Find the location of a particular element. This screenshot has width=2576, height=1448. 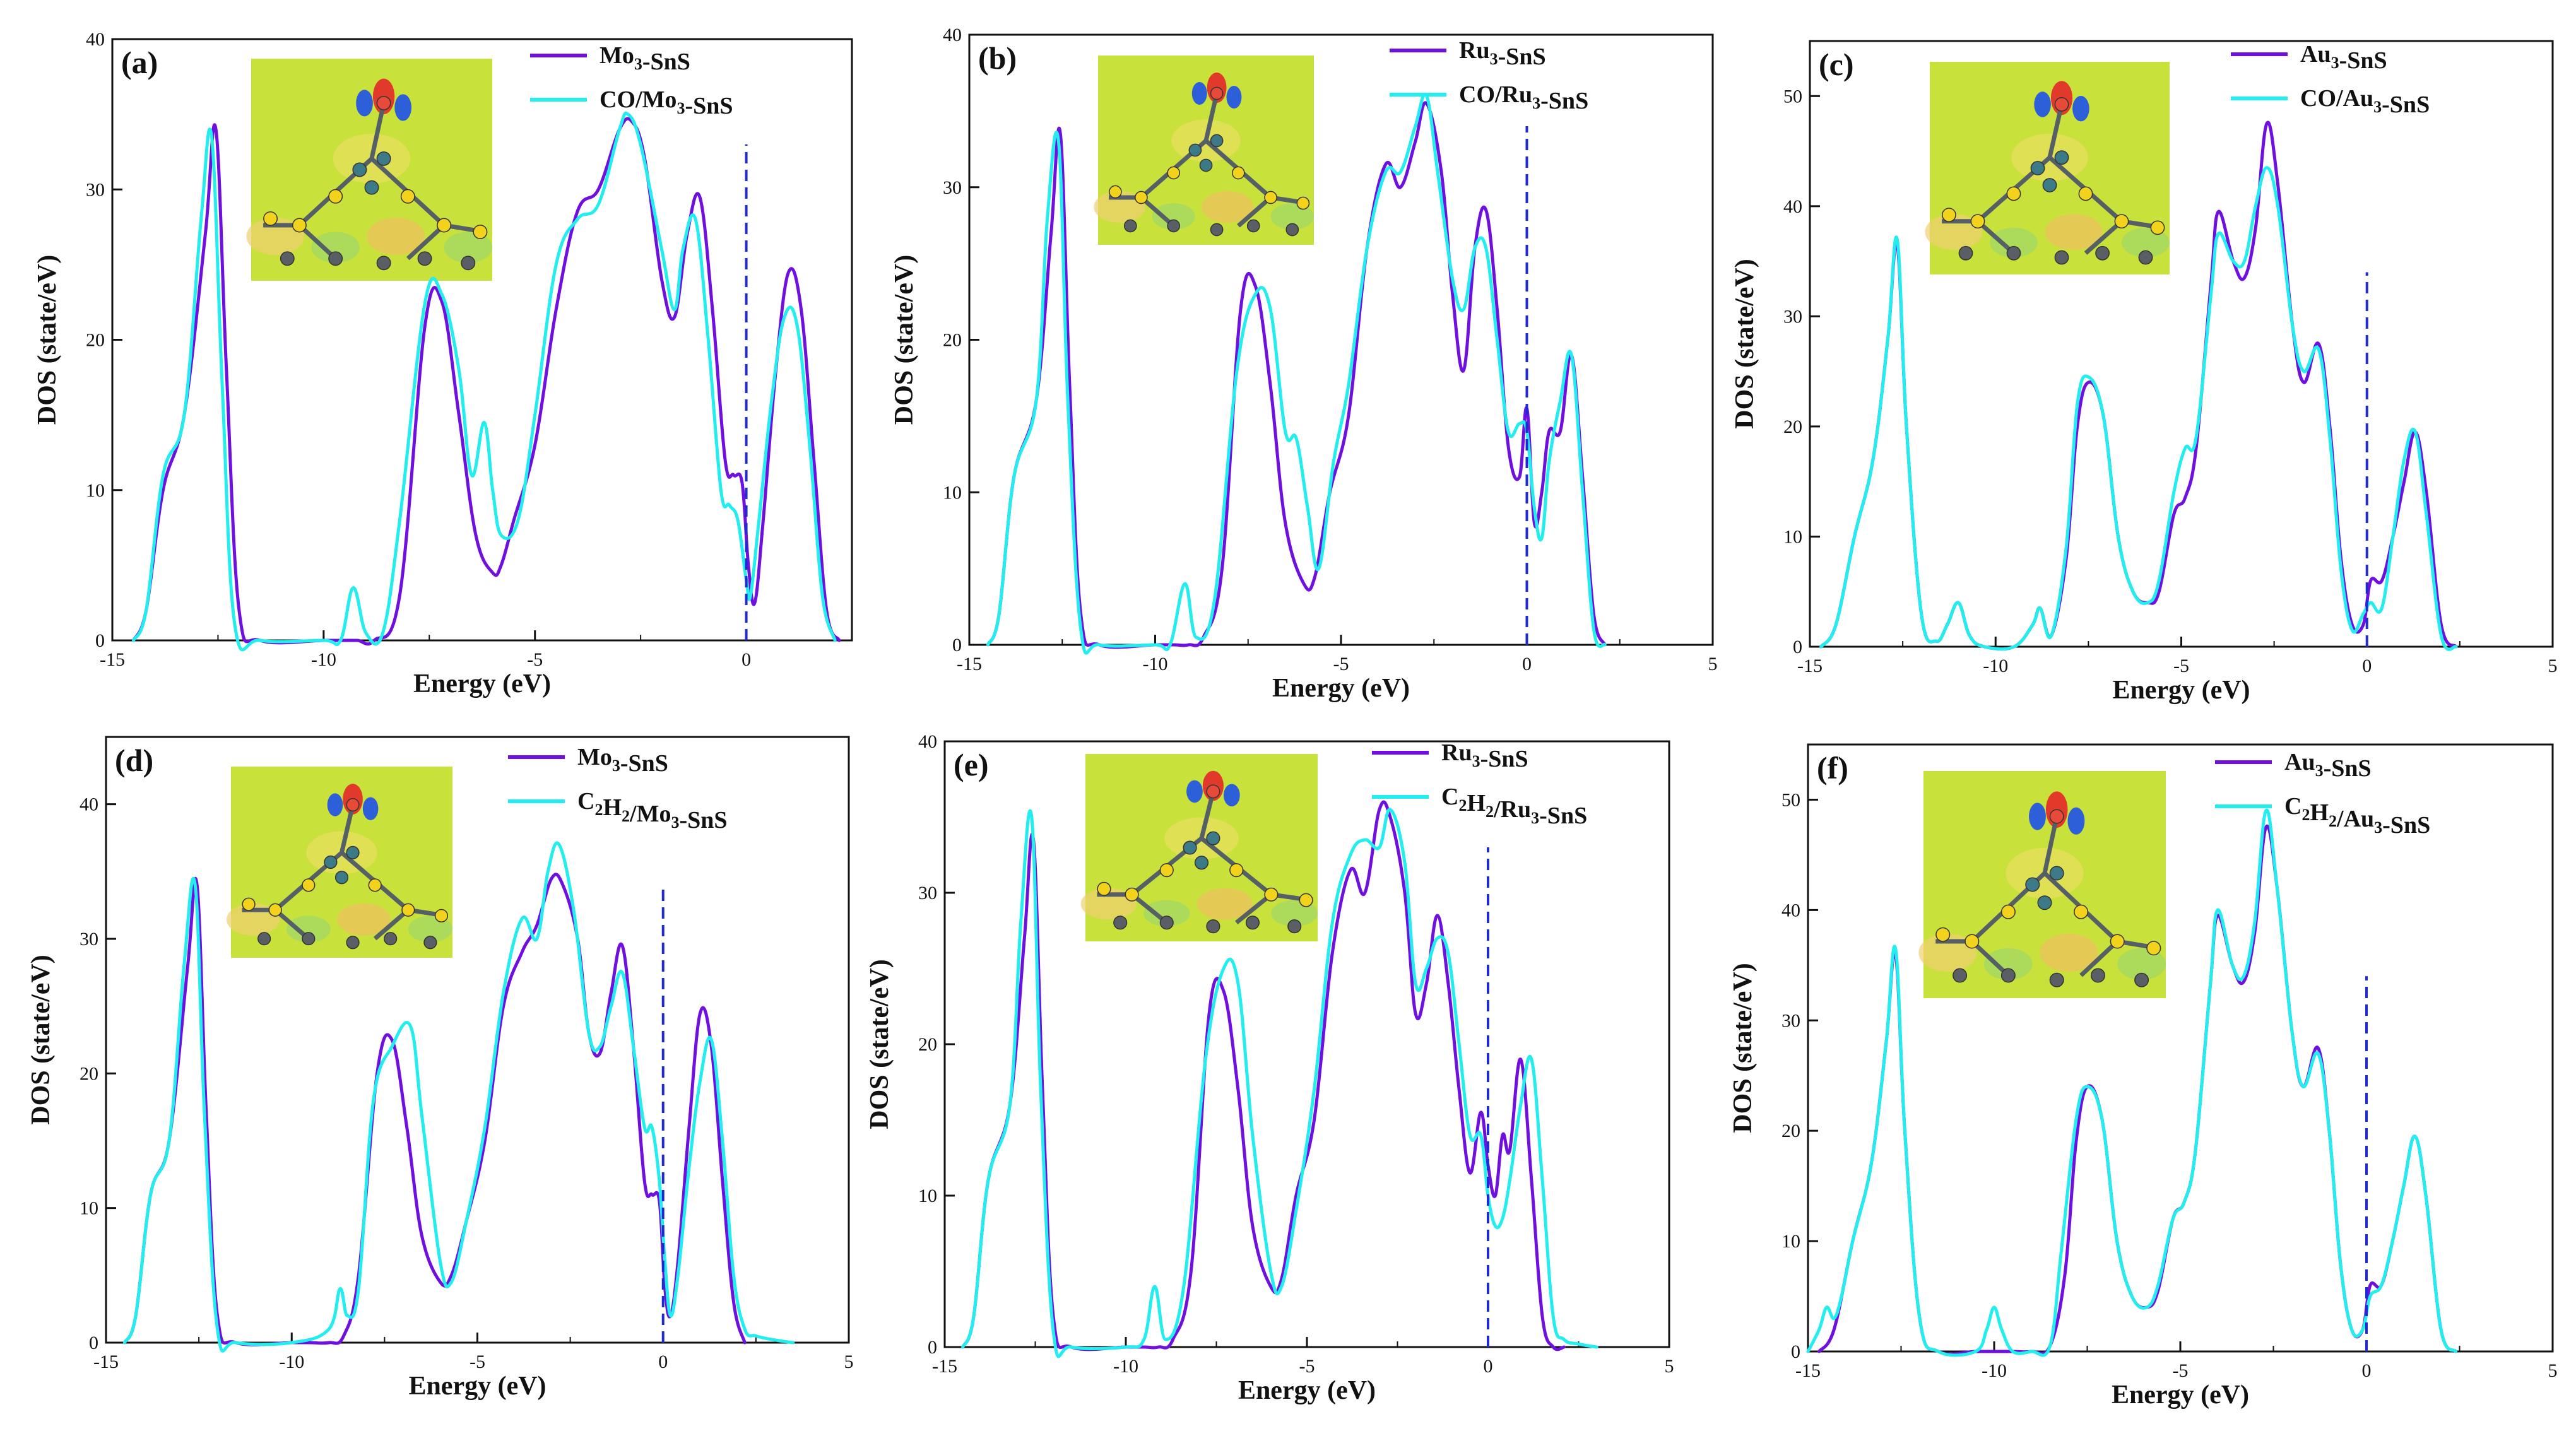

legend-entry: CO/Mo3-SnS is located at coordinates (667, 102).